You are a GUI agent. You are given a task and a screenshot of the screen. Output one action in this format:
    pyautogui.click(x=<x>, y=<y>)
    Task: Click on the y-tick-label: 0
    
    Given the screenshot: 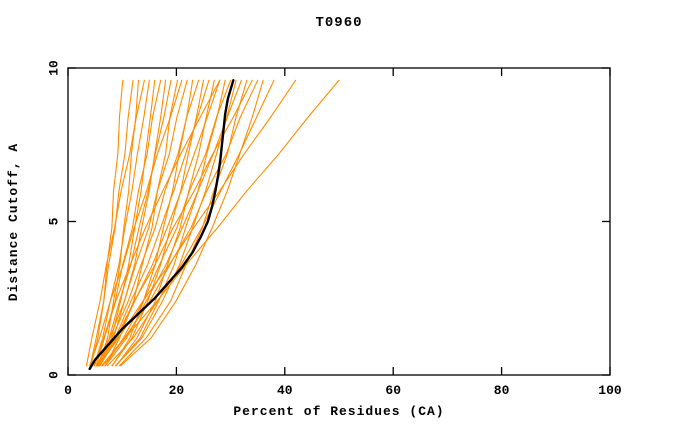 What is the action you would take?
    pyautogui.click(x=54, y=375)
    